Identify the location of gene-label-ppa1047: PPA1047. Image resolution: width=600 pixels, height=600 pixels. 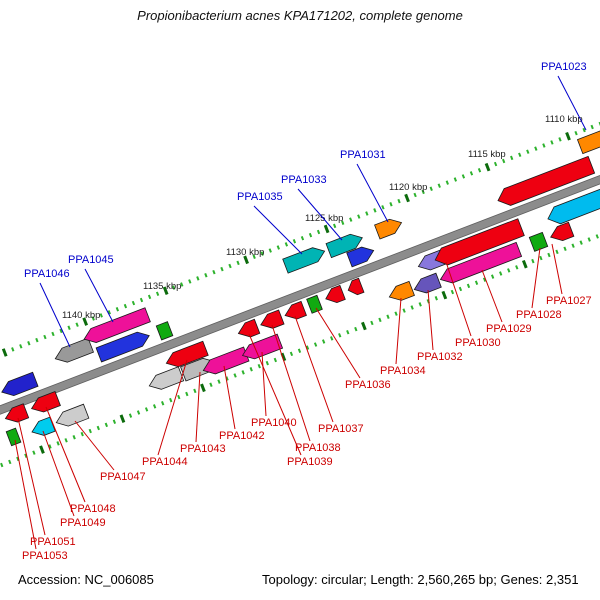
(123, 477).